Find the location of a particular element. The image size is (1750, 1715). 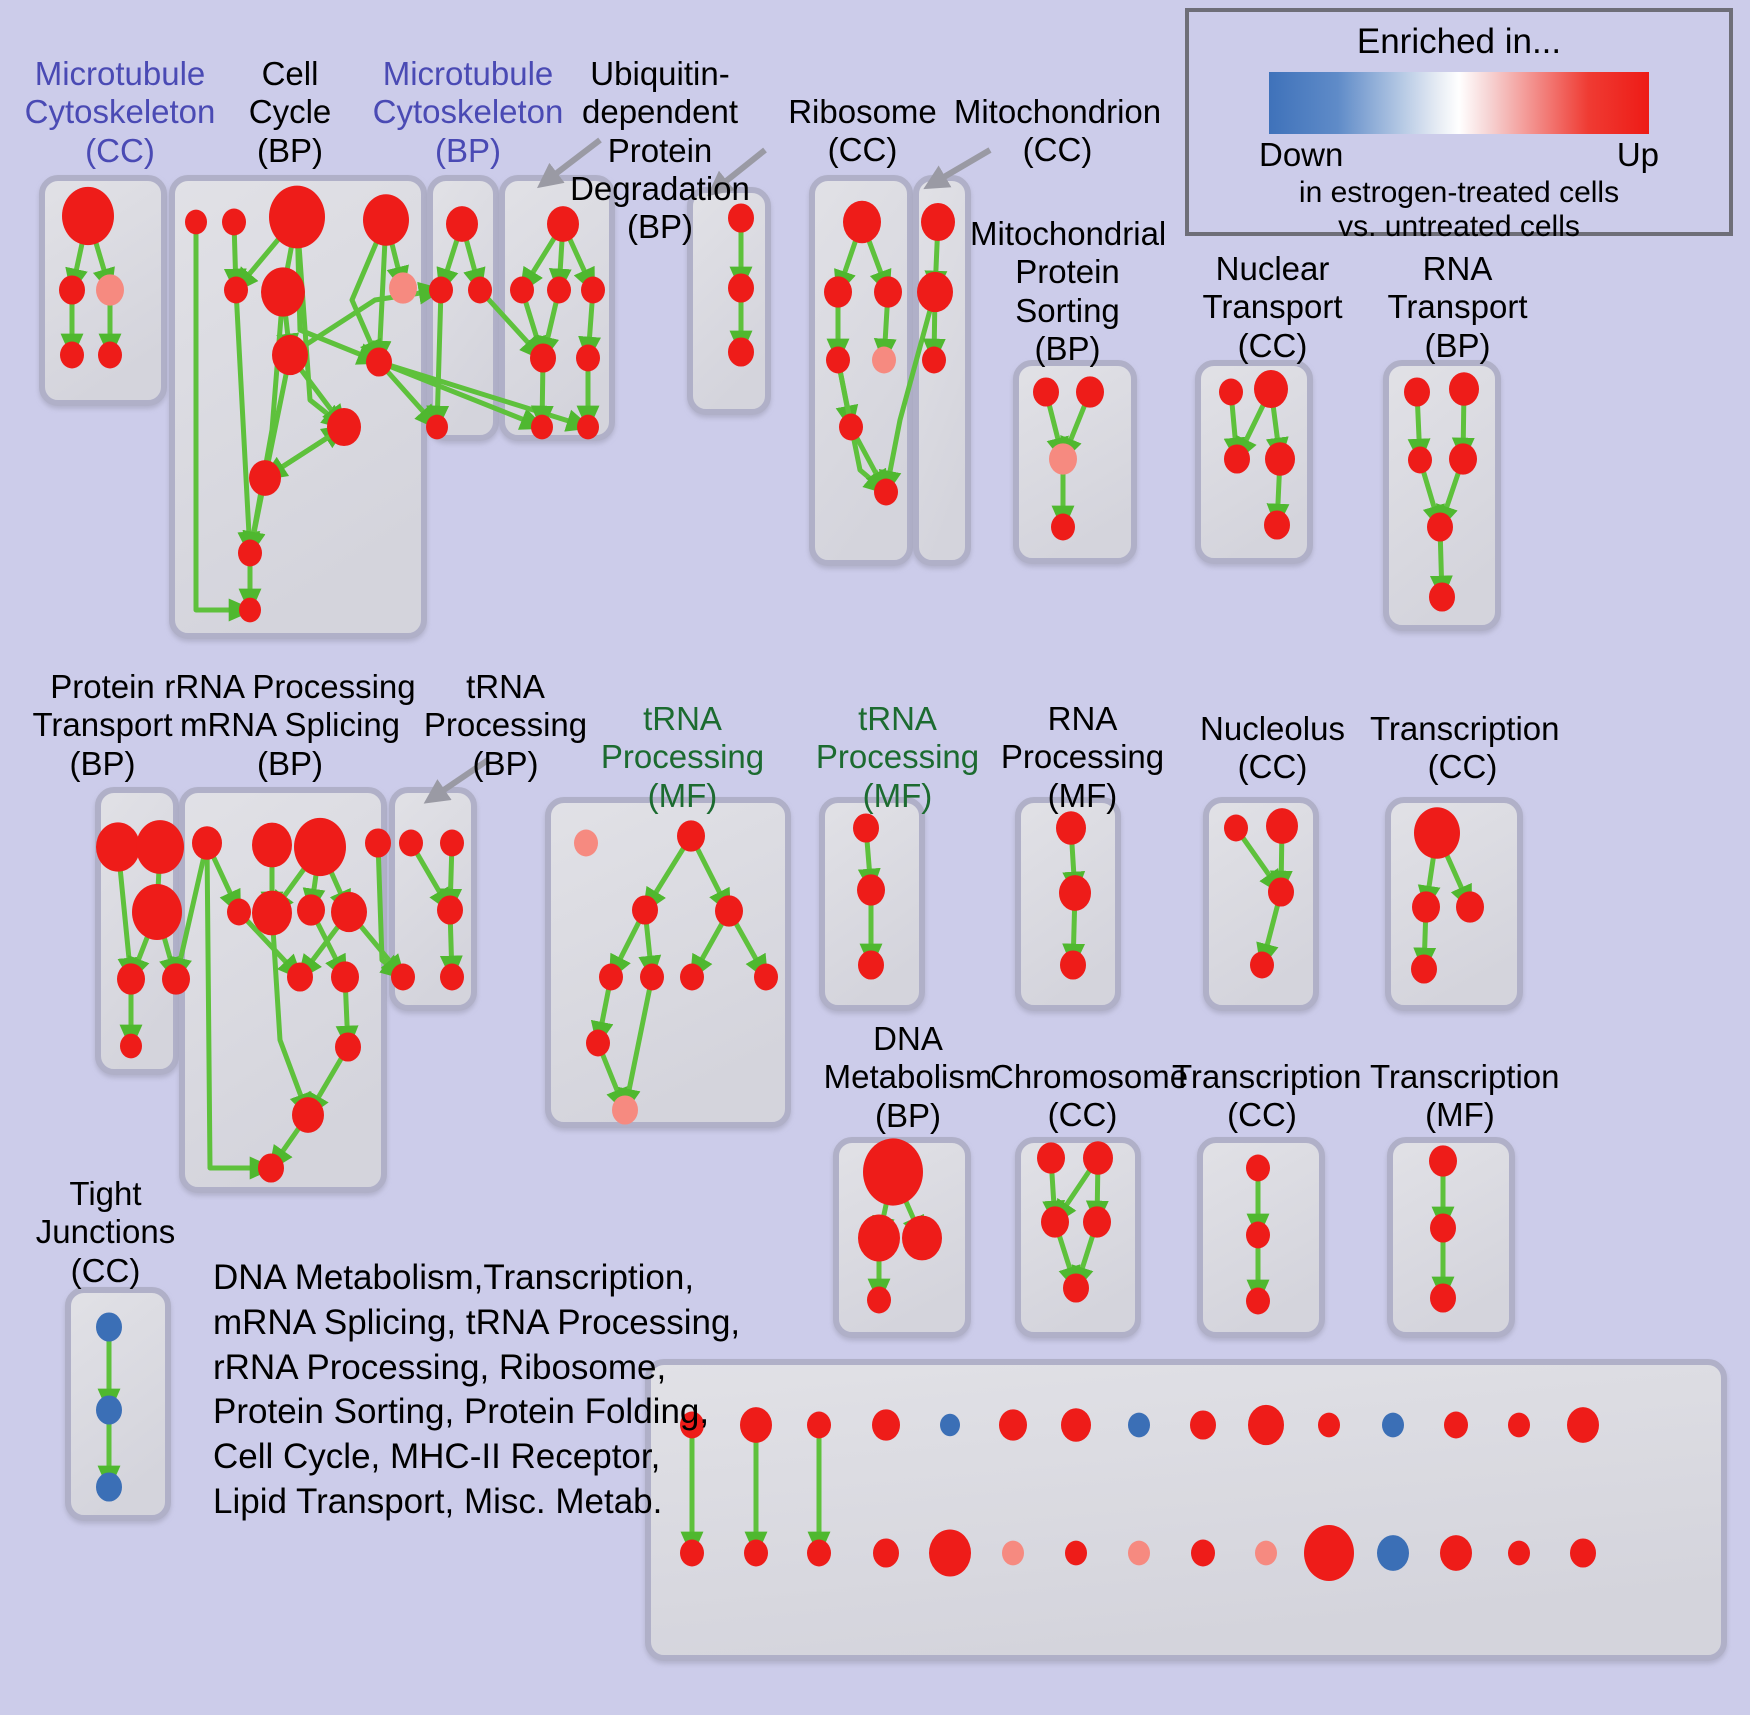

label-tight-junctions-cc: Tight Junctions (CC) is located at coordinates (105, 1232).